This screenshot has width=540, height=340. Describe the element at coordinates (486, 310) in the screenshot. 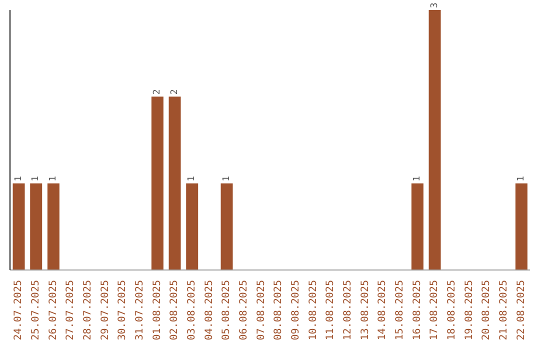

I see `x-tick-label: 20.08.2025` at that location.